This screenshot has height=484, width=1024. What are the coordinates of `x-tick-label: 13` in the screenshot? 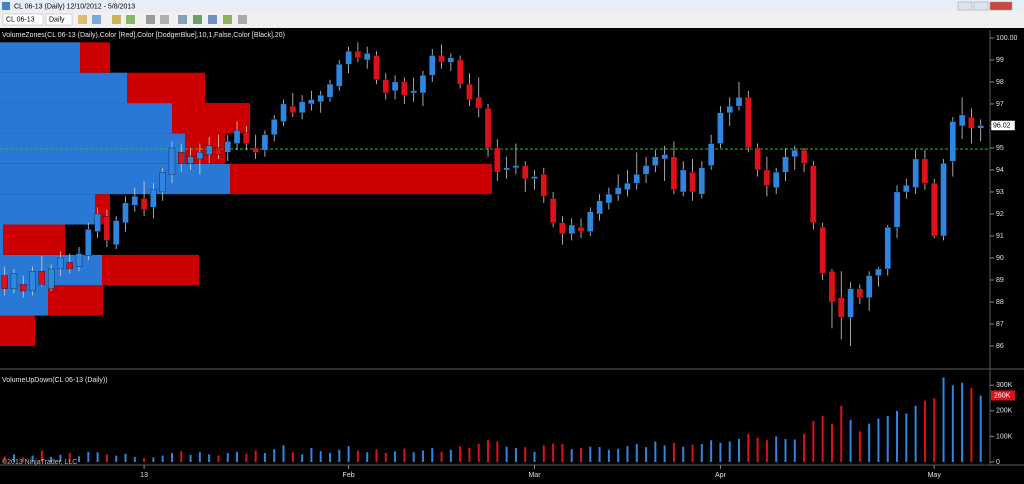 It's located at (144, 475).